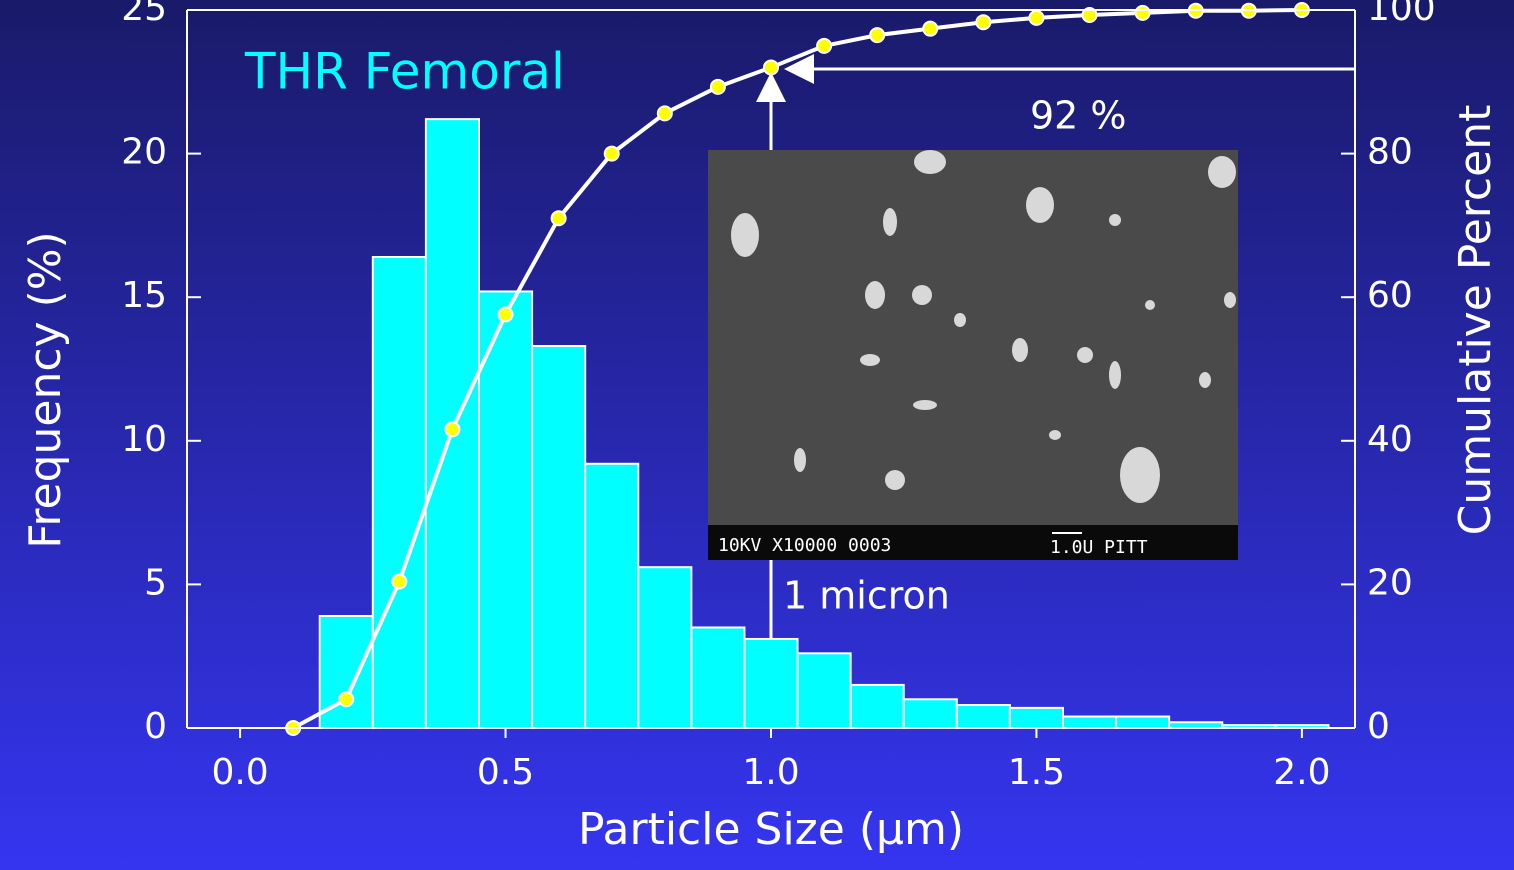  What do you see at coordinates (239, 772) in the screenshot?
I see `x-tick-label: 0.0` at bounding box center [239, 772].